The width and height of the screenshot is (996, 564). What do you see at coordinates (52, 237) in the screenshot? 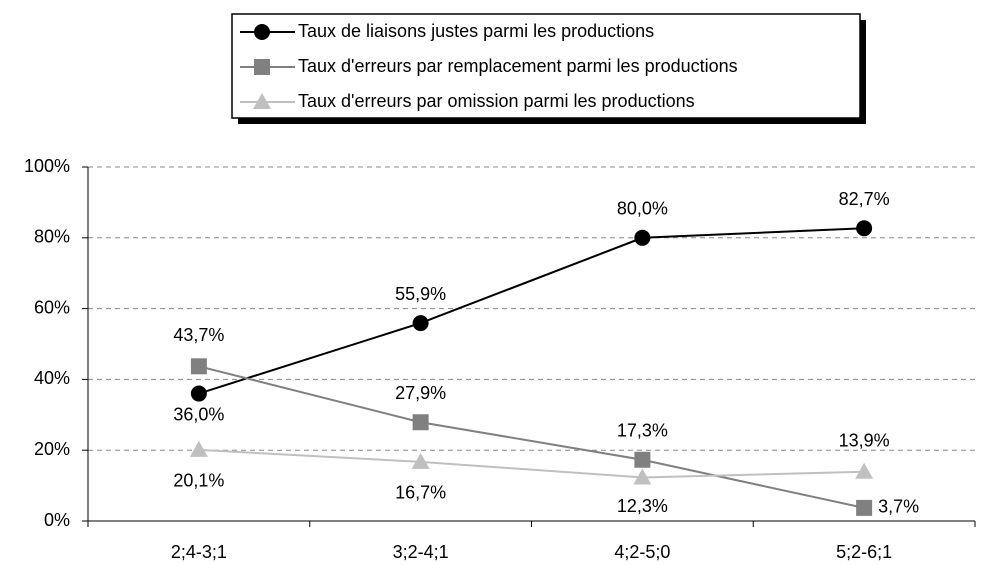
I see `y-tick-label: 80%` at bounding box center [52, 237].